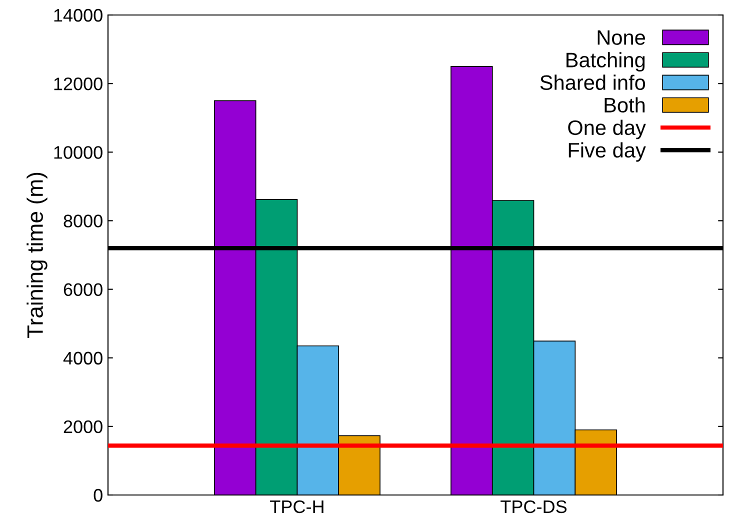 This screenshot has height=525, width=750. What do you see at coordinates (607, 152) in the screenshot?
I see `legend-label: Five day` at bounding box center [607, 152].